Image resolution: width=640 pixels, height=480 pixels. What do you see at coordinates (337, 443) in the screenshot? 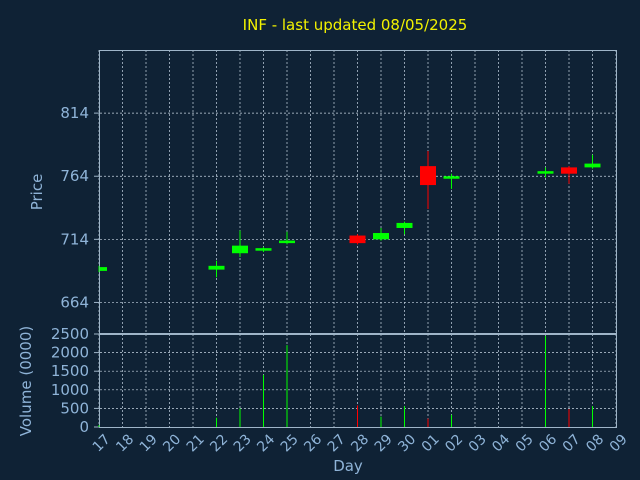
I see `x-tick-label: 27` at bounding box center [337, 443].